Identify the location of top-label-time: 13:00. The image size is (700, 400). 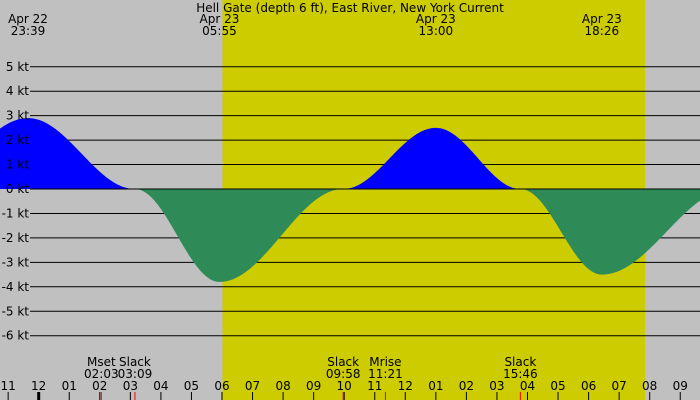
(436, 31).